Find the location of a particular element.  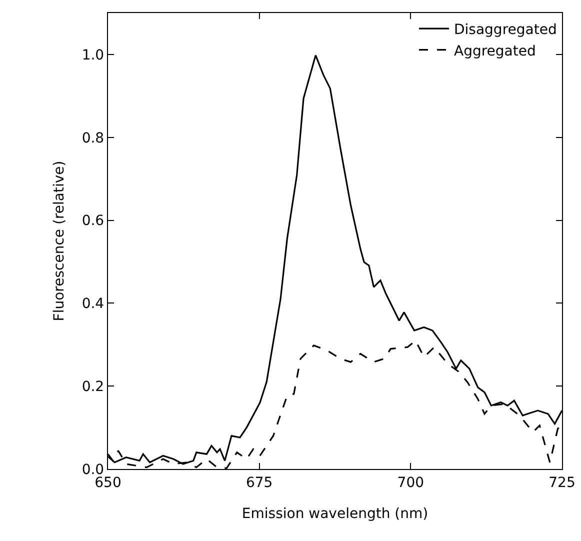

y-axis-title: Fluorescence (relative) is located at coordinates (59, 241).